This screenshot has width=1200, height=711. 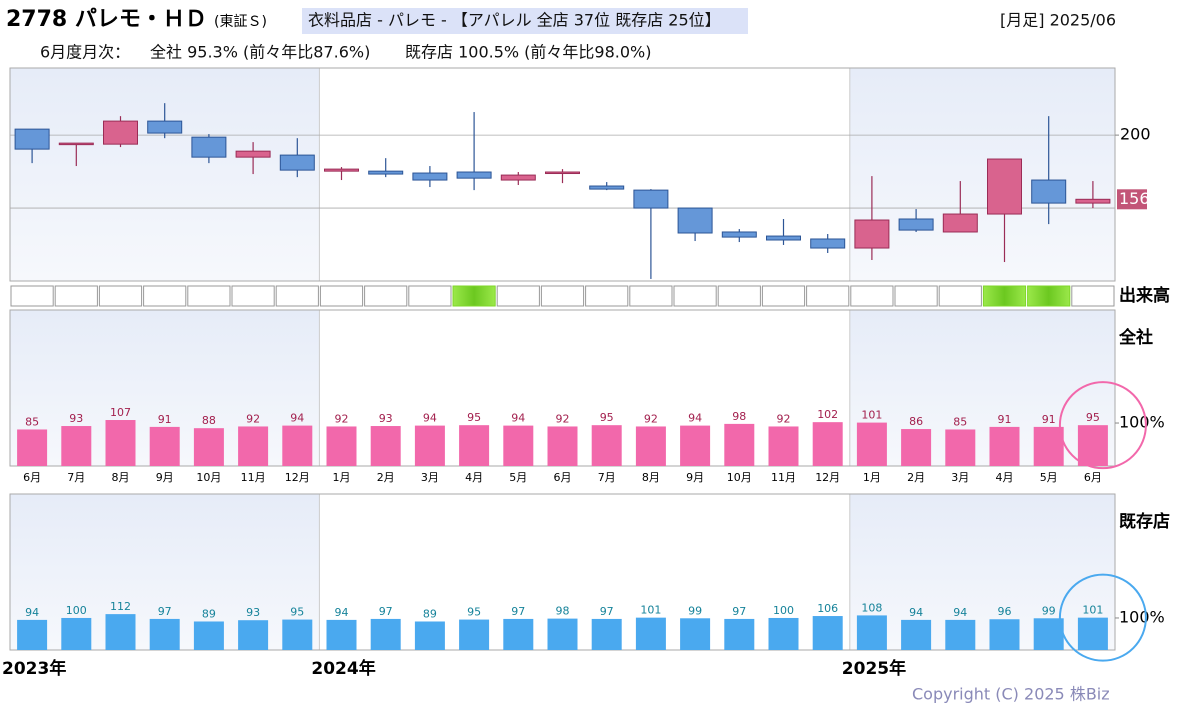 What do you see at coordinates (120, 606) in the screenshot?
I see `value-label: 112` at bounding box center [120, 606].